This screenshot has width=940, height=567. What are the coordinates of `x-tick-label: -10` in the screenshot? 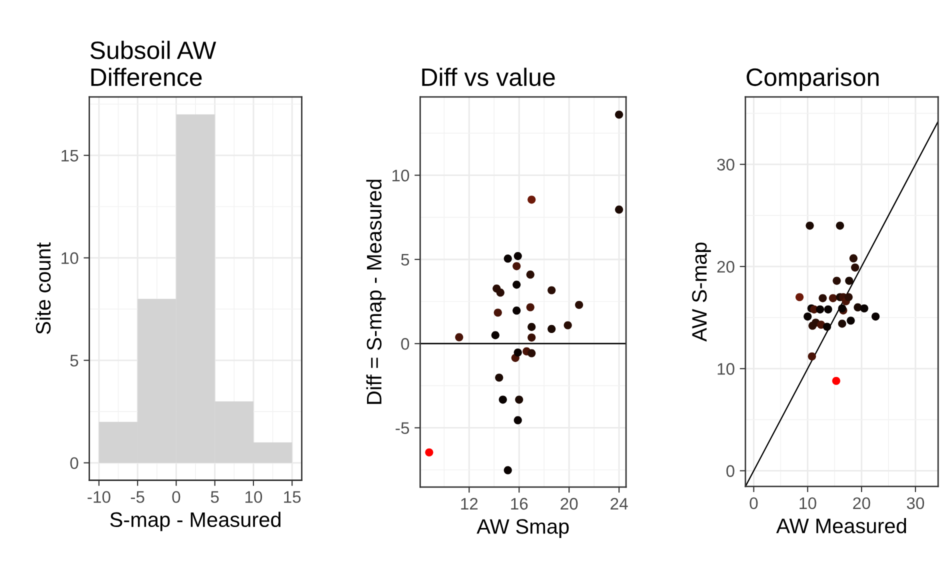 It's located at (99, 497).